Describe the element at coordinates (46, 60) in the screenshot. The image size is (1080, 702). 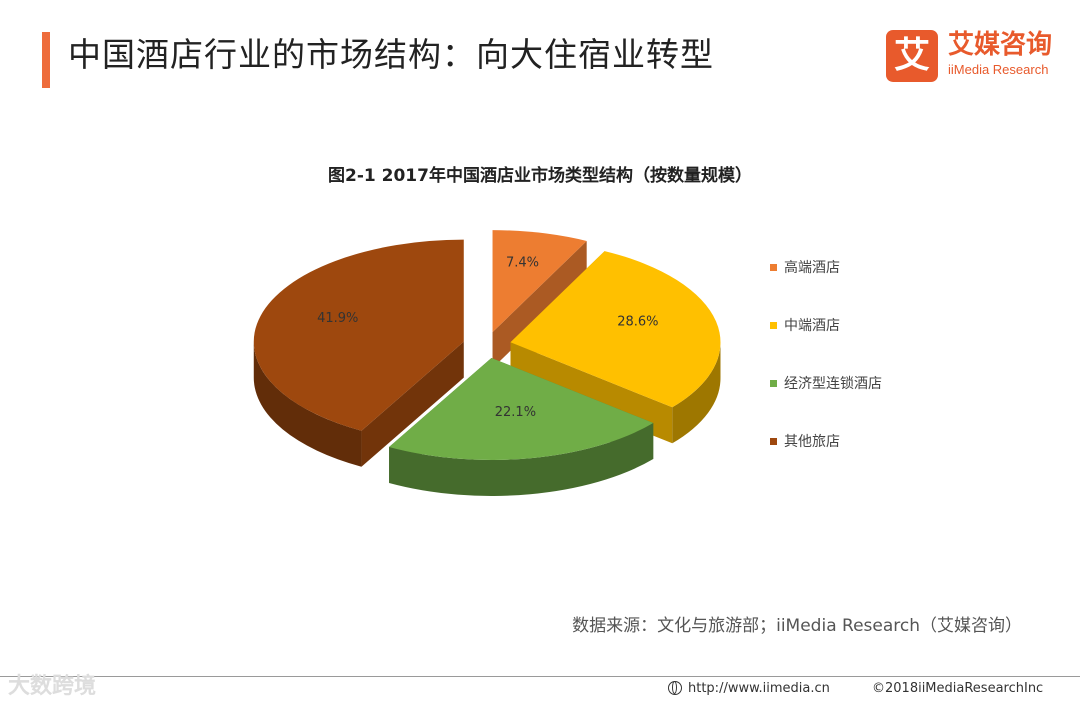
I see `title-accent-bar` at that location.